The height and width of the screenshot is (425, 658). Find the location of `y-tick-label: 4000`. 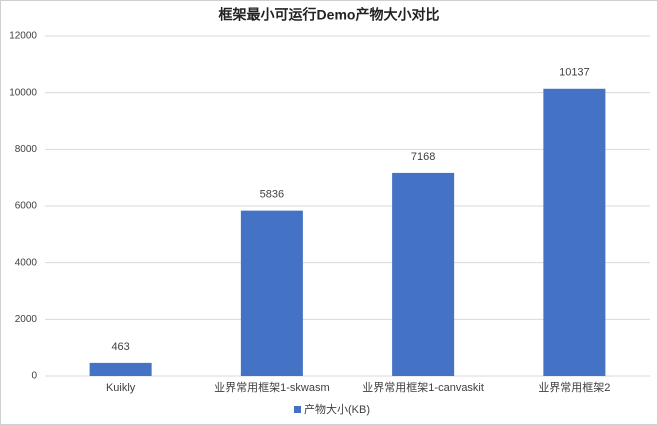

y-tick-label: 4000 is located at coordinates (26, 262).